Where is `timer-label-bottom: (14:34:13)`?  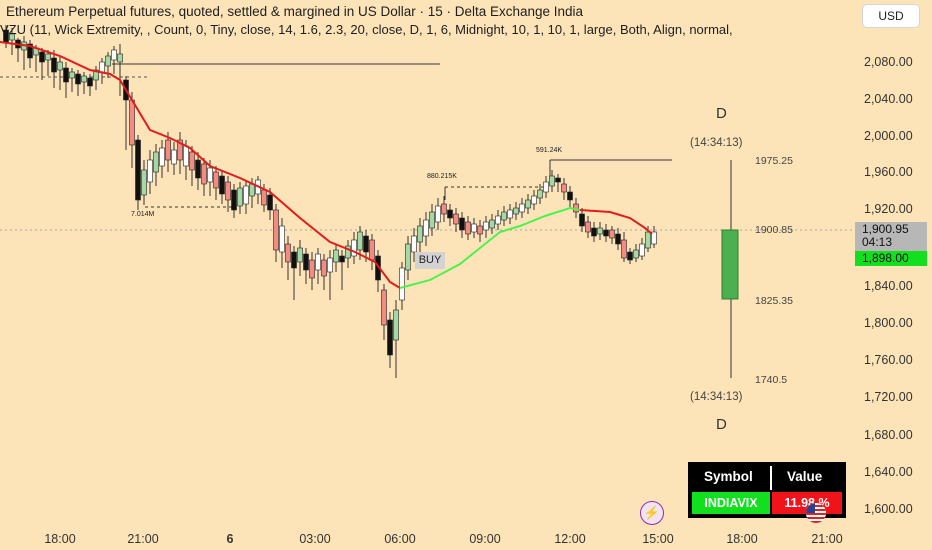
timer-label-bottom: (14:34:13) is located at coordinates (716, 397).